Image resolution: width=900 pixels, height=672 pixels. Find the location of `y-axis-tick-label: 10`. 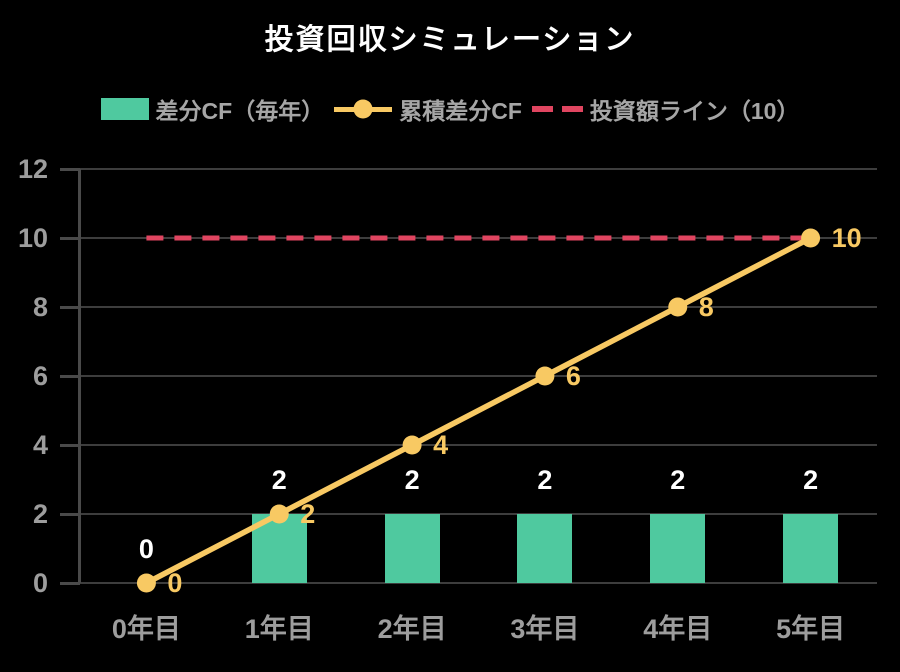

y-axis-tick-label: 10 is located at coordinates (32, 238).